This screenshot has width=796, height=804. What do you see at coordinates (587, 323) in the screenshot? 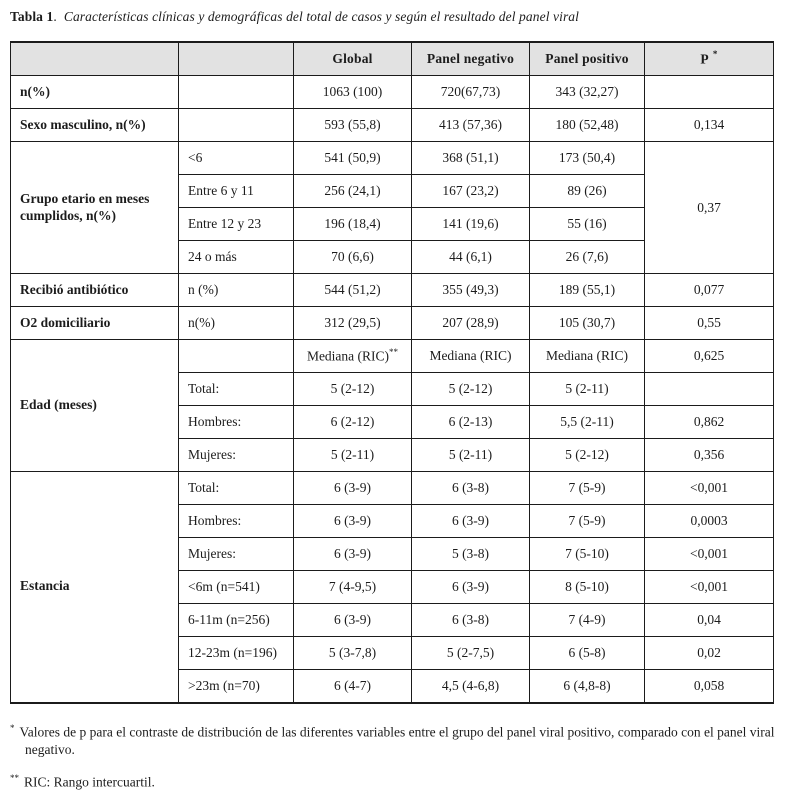
I see `cell-positive: 105 (30,7)` at bounding box center [587, 323].